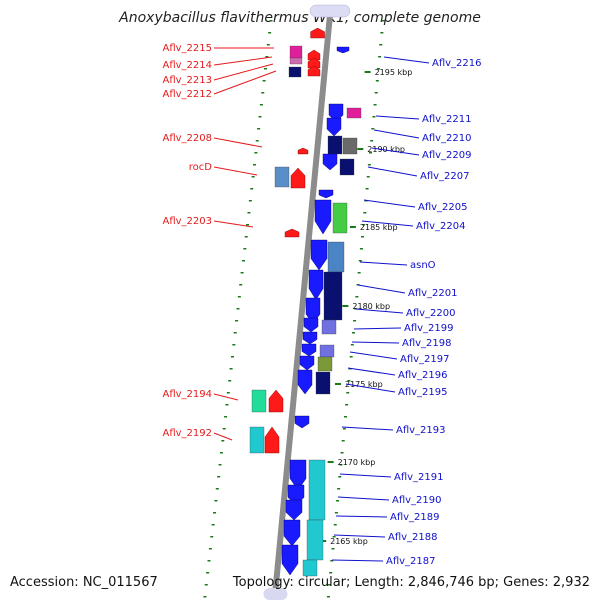 This screenshot has height=600, width=600. What do you see at coordinates (411, 561) in the screenshot?
I see `right-gene-label: Aflv_2187` at bounding box center [411, 561].